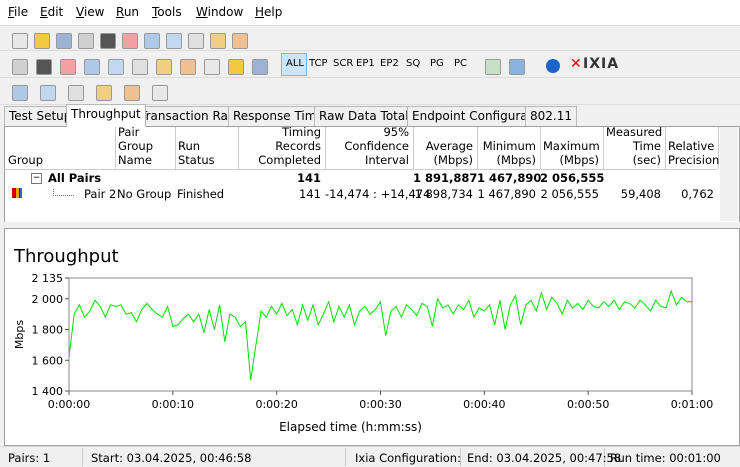  I want to click on x-axis-label: Elapsed time (h:mm:ss), so click(350, 427).